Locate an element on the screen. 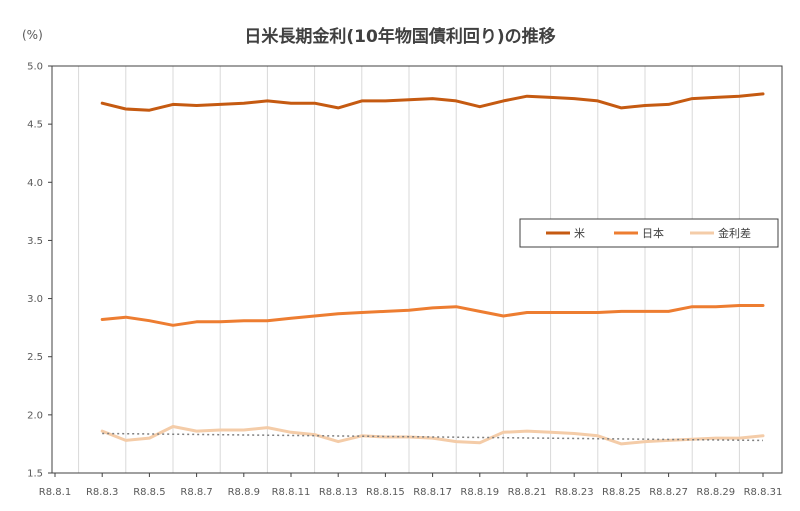 This screenshot has height=511, width=800. x-tick-label: R8.8.19 is located at coordinates (479, 492).